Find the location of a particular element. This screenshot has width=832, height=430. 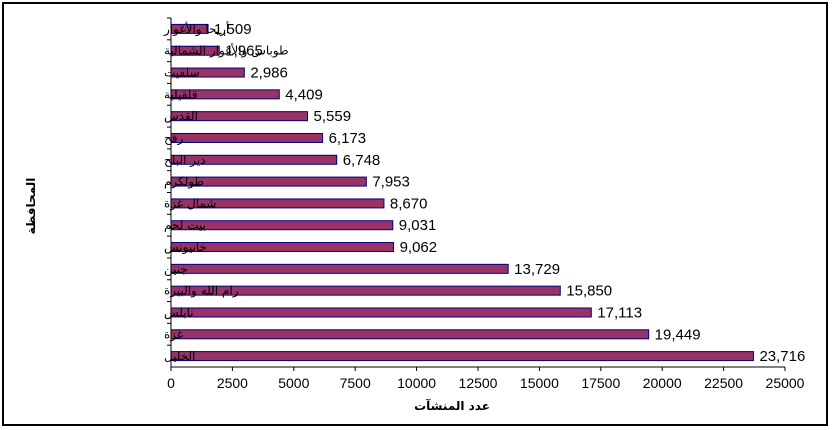

x-tick-label: 2500 is located at coordinates (232, 383).